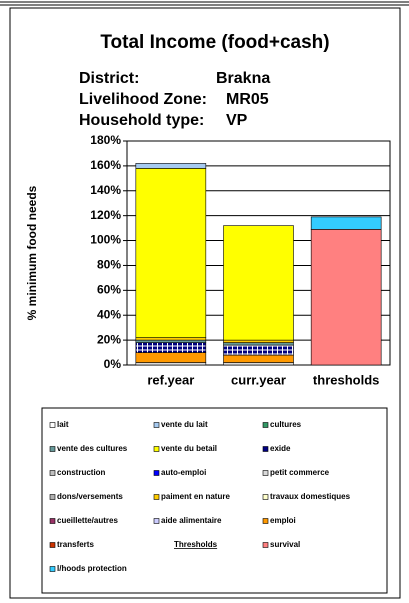 This screenshot has width=409, height=603. Describe the element at coordinates (191, 520) in the screenshot. I see `legend-label: aide alimentaire` at that location.